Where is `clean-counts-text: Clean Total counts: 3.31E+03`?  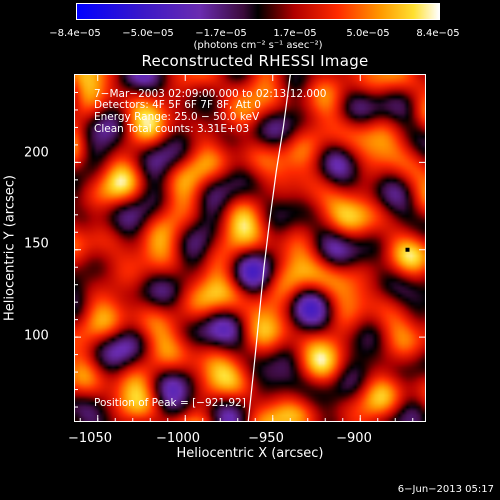
clean-counts-text: Clean Total counts: 3.31E+03 is located at coordinates (172, 129).